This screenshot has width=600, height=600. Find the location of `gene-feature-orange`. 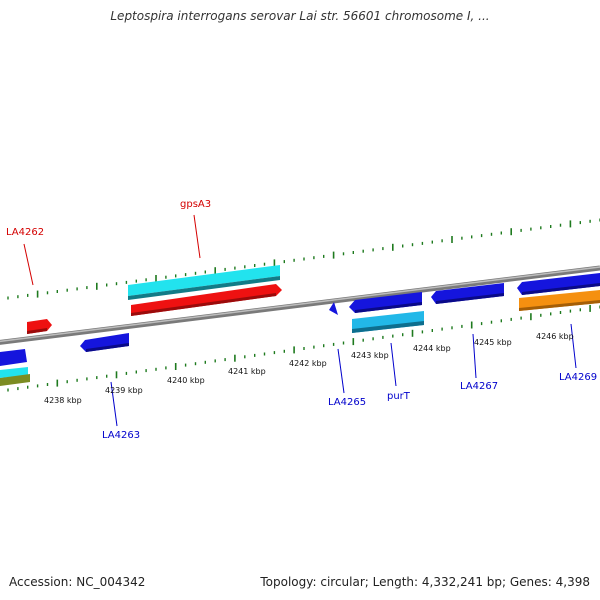

gene-feature-orange is located at coordinates (559, 300).